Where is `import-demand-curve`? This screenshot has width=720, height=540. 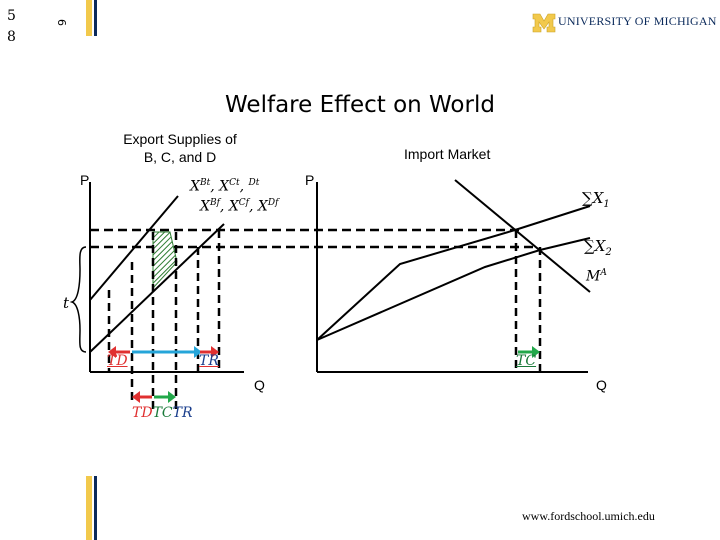 import-demand-curve is located at coordinates (522, 236).